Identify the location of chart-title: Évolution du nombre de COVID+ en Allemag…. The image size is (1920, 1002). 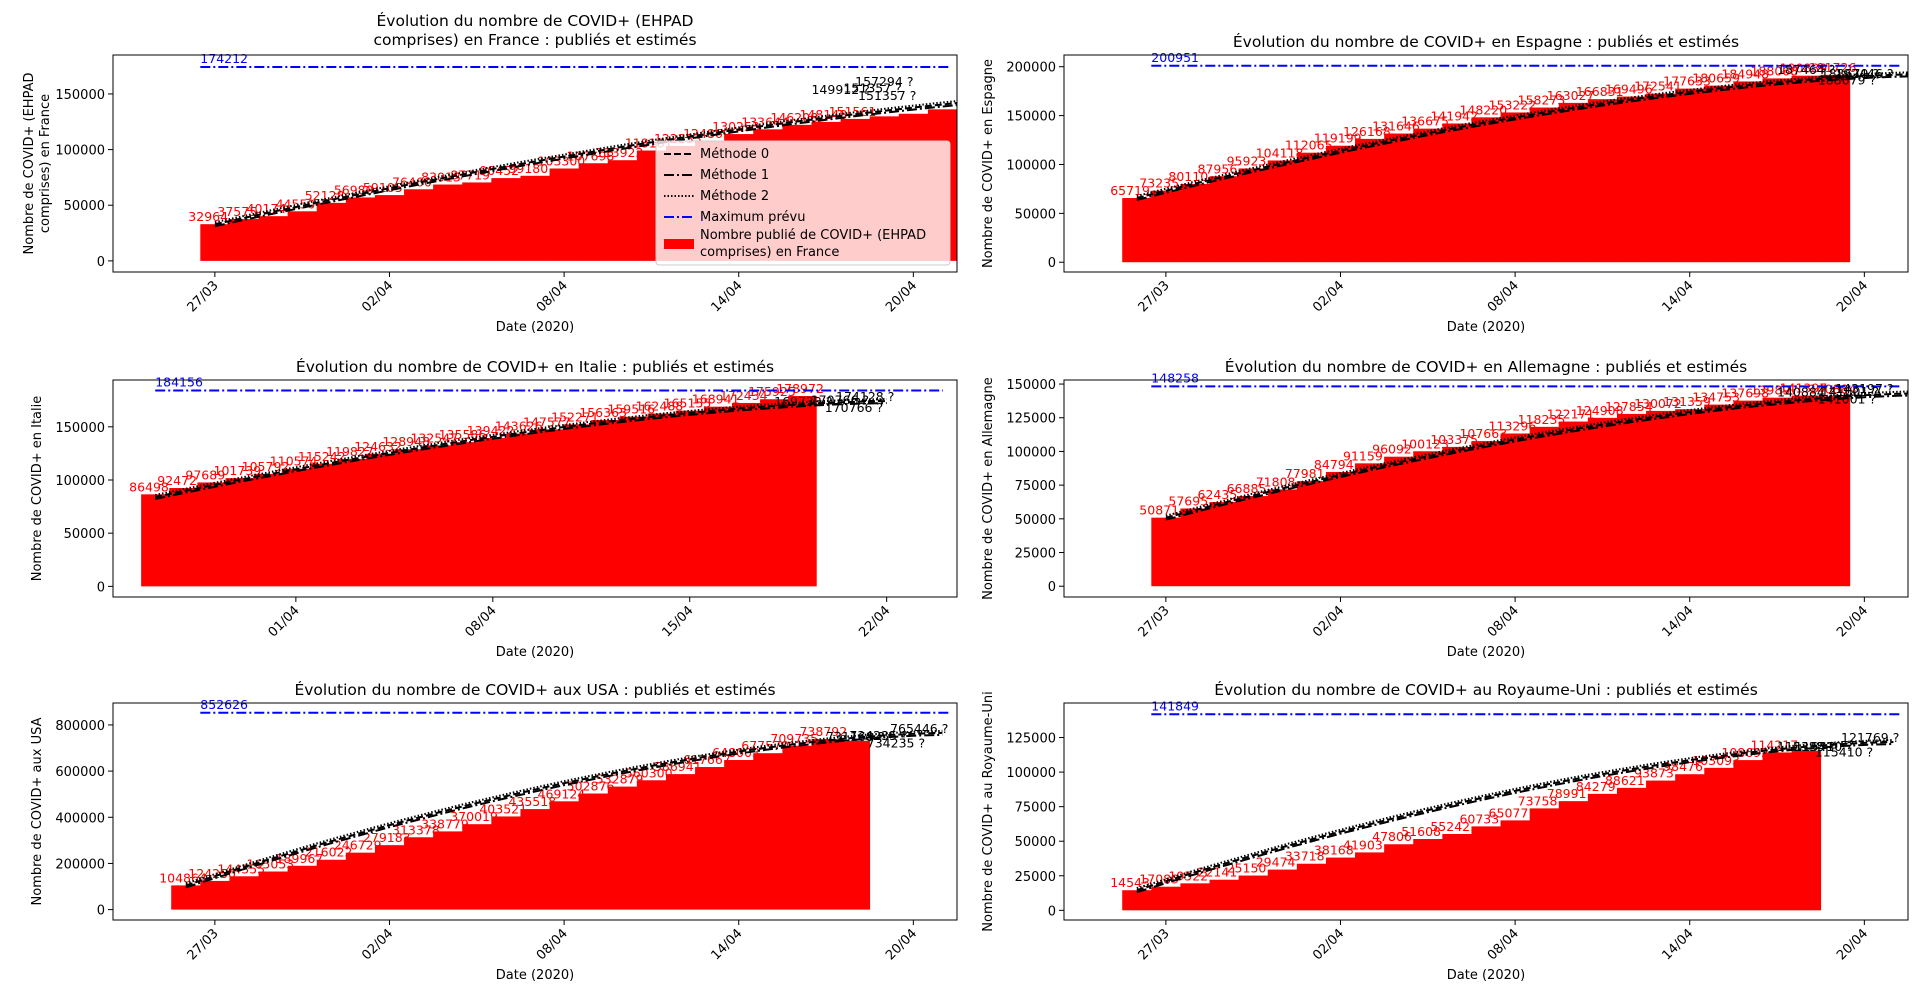
(1486, 366).